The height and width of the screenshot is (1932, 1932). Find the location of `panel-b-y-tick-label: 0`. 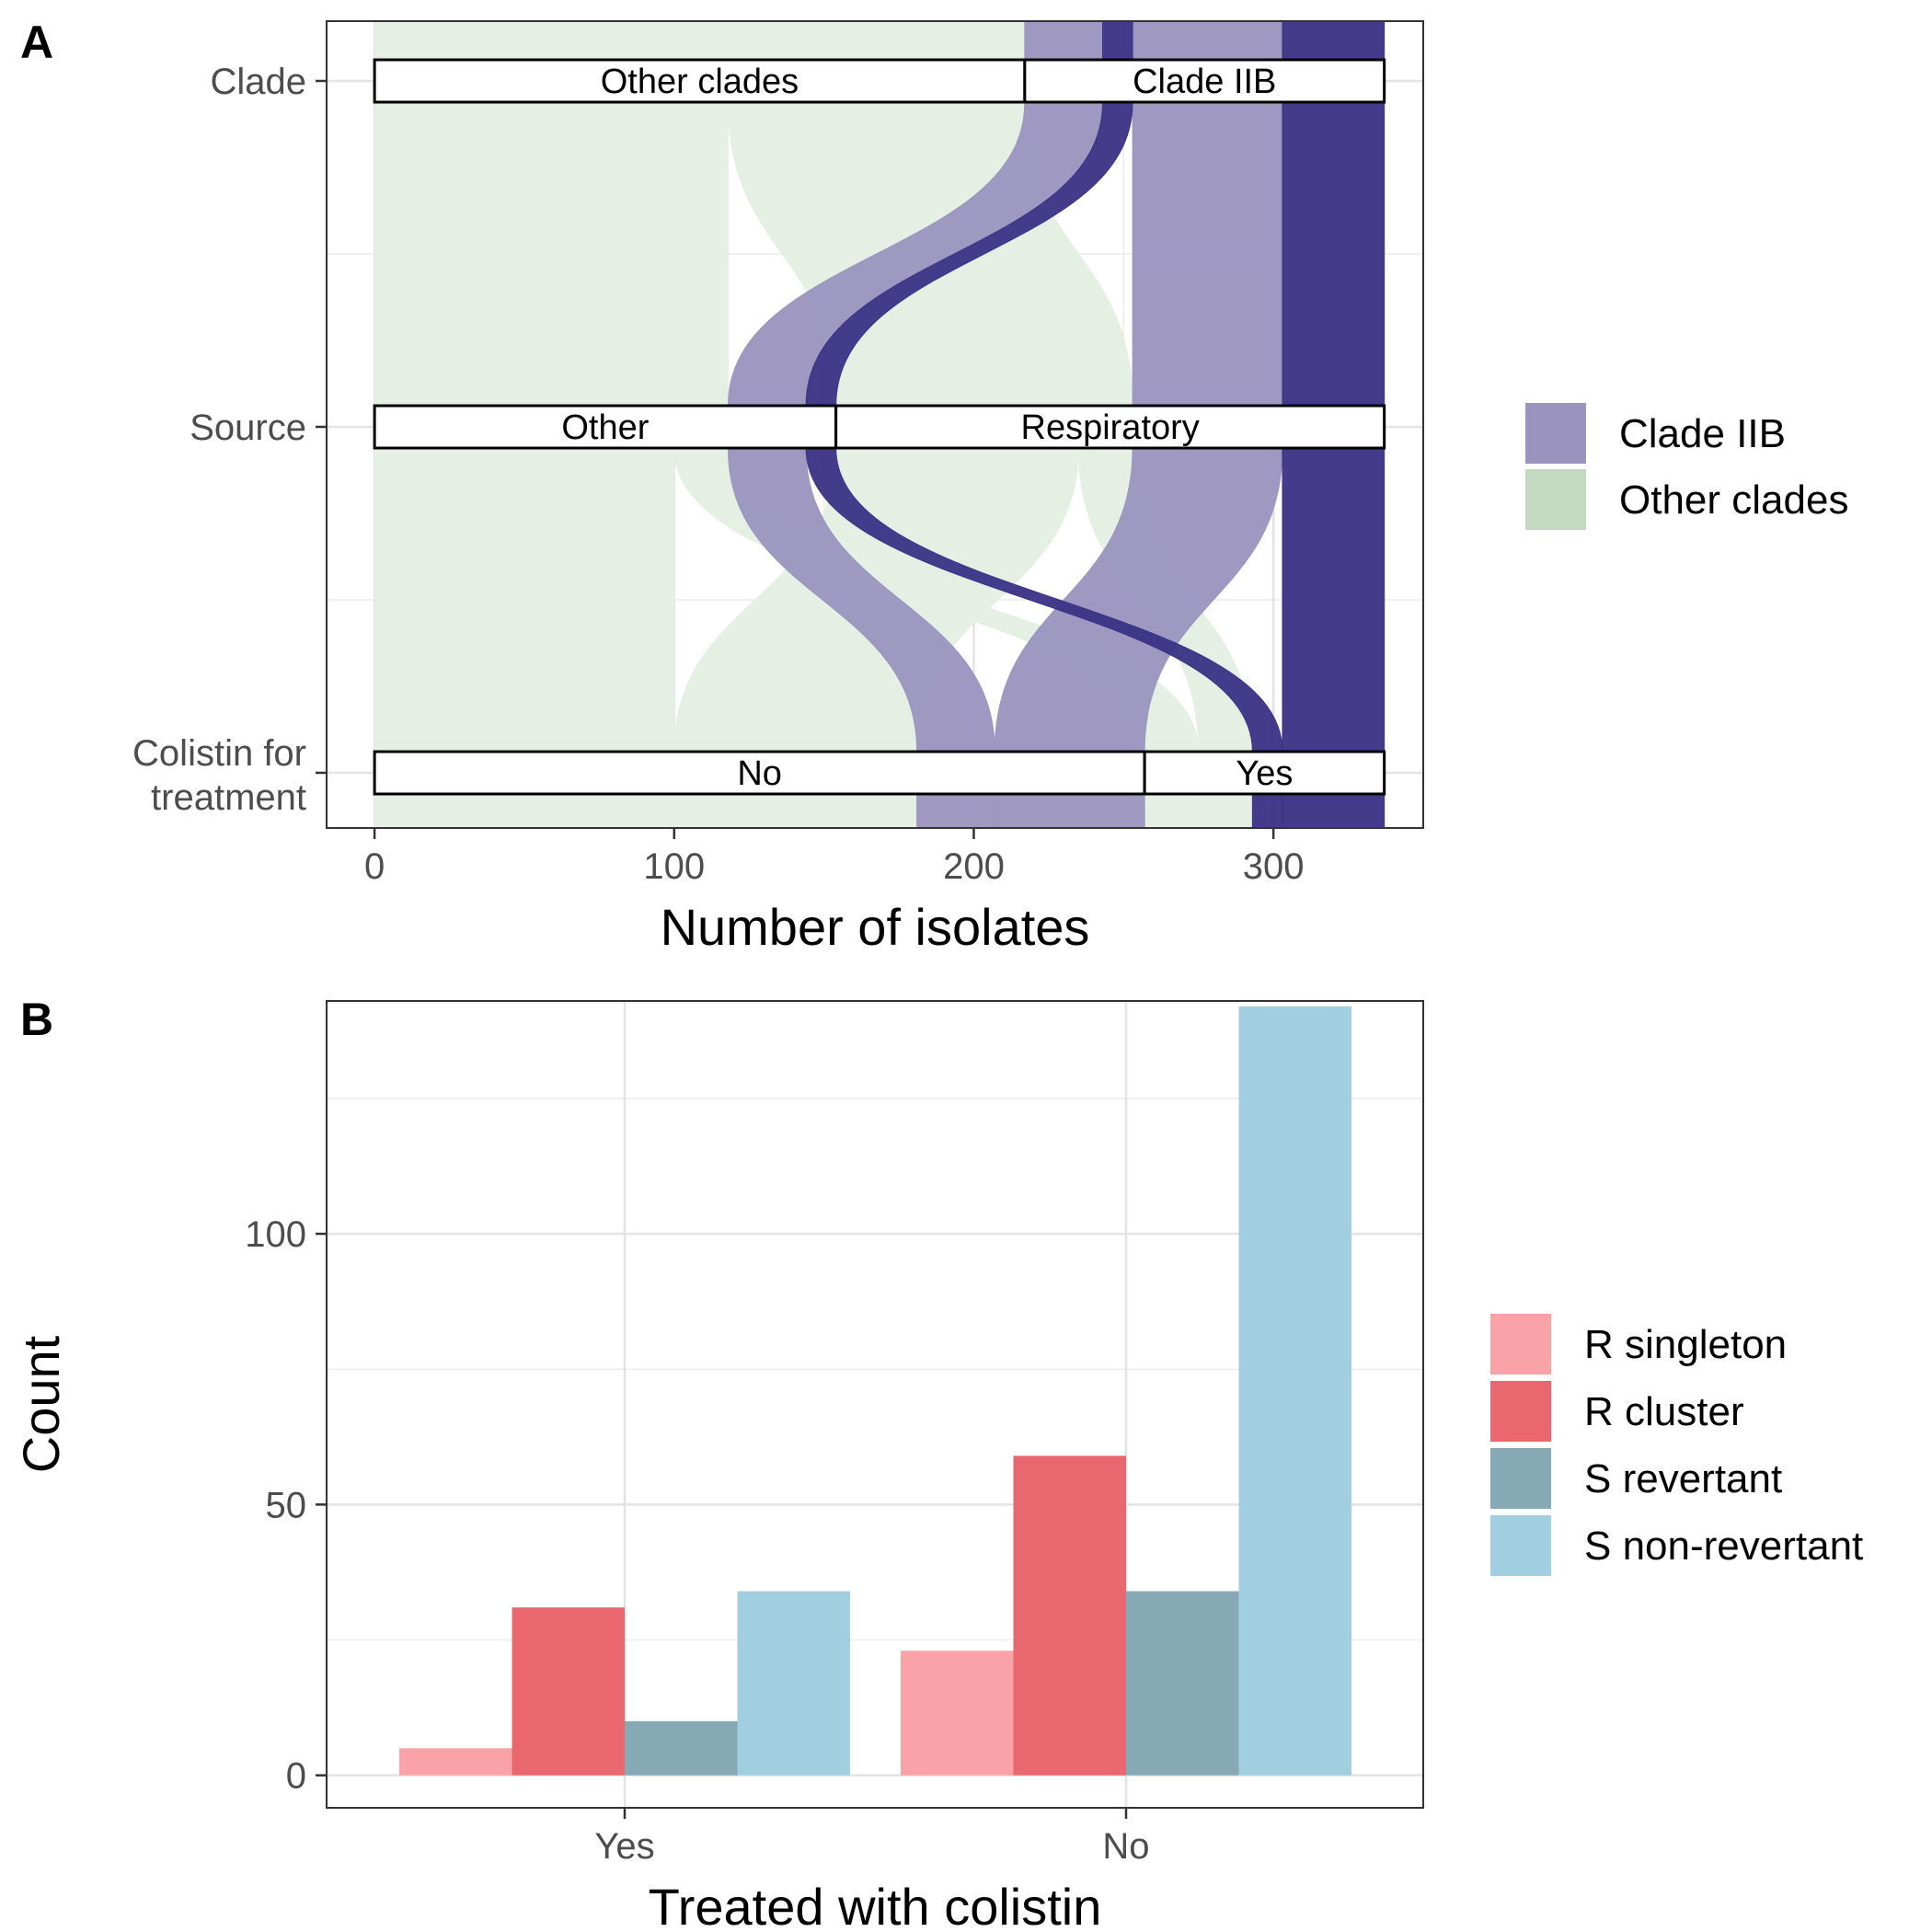

panel-b-y-tick-label: 0 is located at coordinates (296, 1776).